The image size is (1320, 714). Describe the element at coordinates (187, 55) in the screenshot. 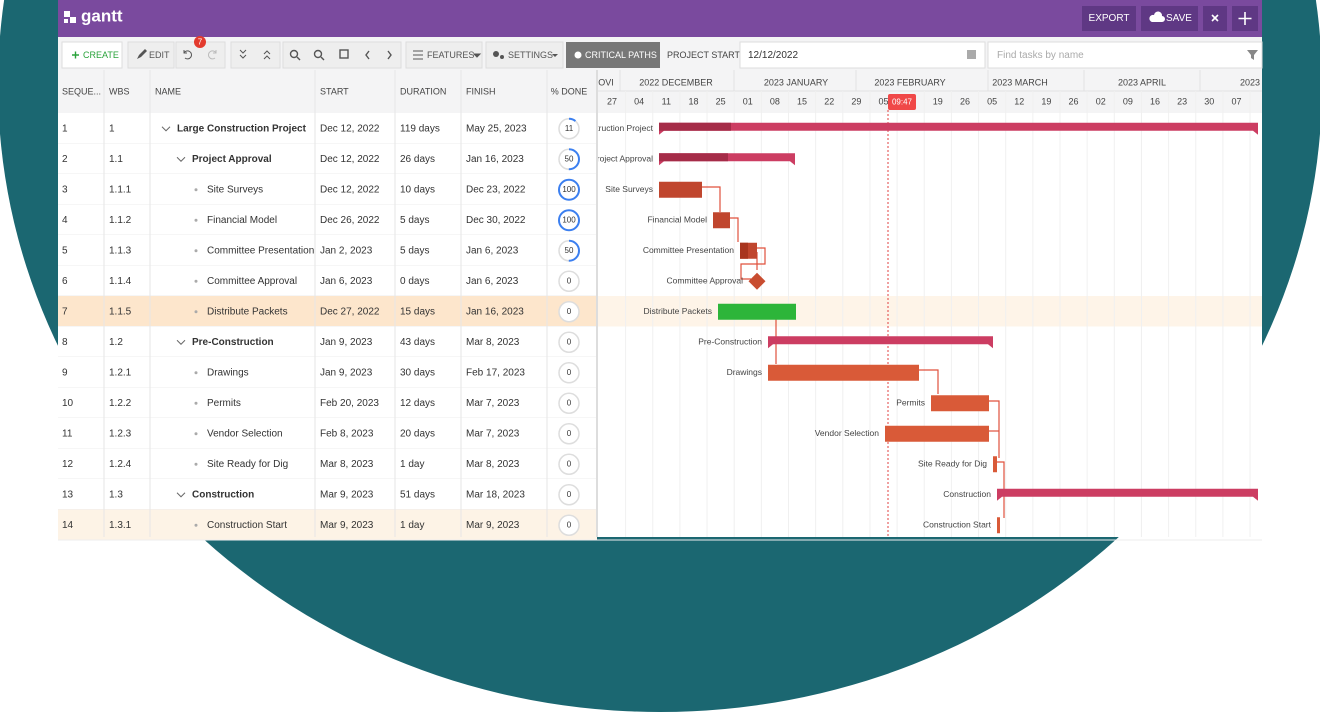

I see `undo-icon` at that location.